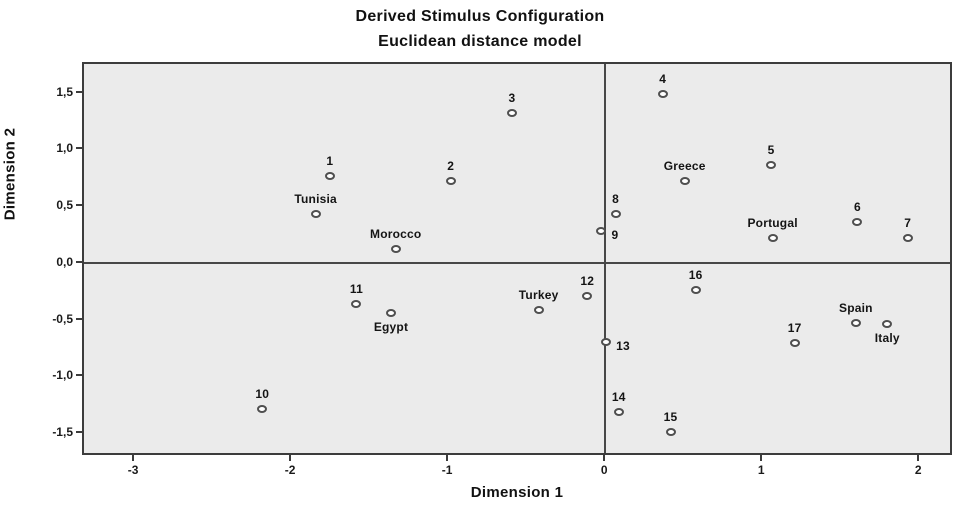 The width and height of the screenshot is (970, 518). I want to click on data-point-label: 8, so click(616, 198).